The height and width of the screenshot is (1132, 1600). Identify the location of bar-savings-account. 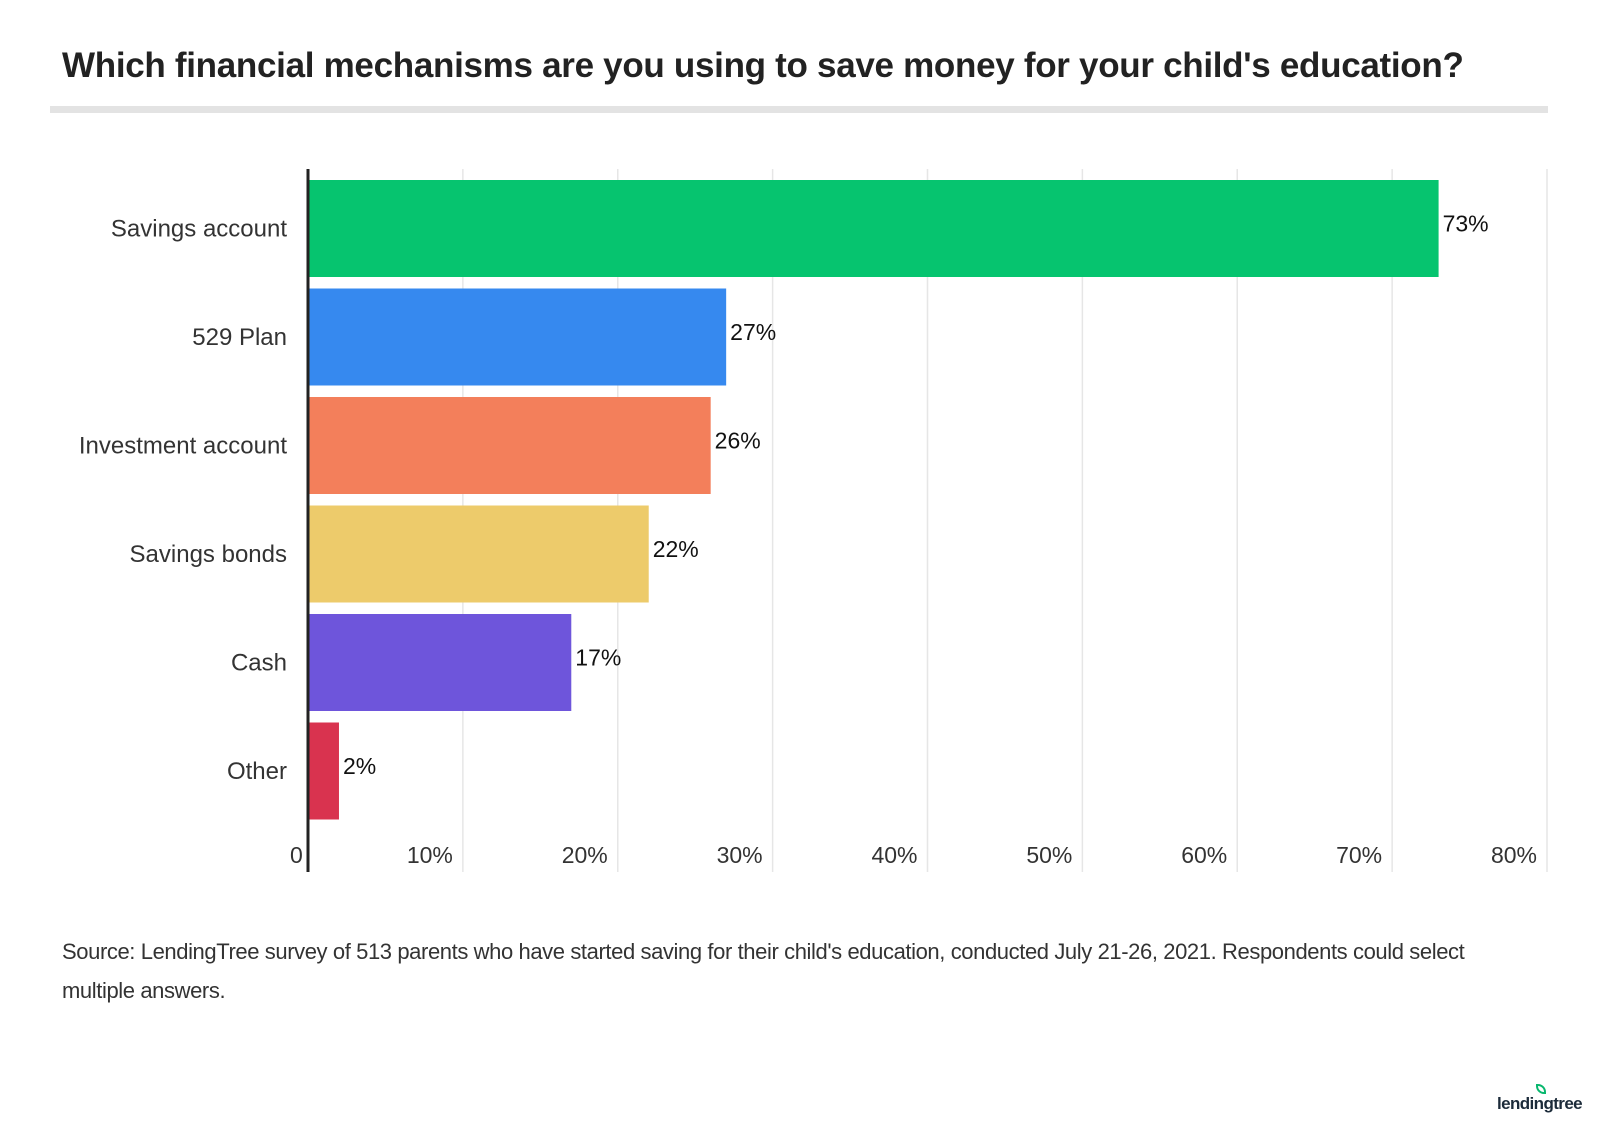
(873, 228).